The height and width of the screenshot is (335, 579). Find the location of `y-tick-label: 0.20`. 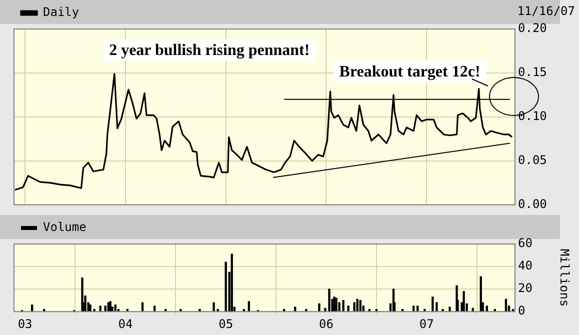

y-tick-label: 0.20 is located at coordinates (532, 28).